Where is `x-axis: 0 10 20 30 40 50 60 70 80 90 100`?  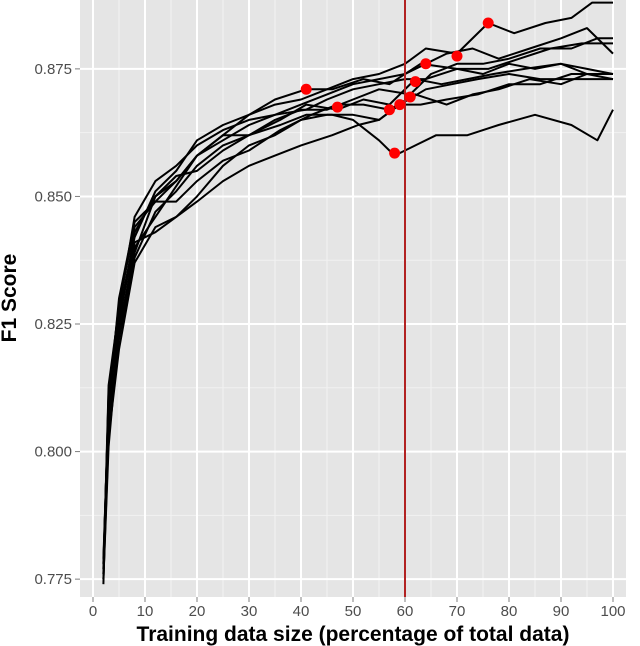 x-axis: 0 10 20 30 40 50 60 70 80 90 100 is located at coordinates (357, 608).